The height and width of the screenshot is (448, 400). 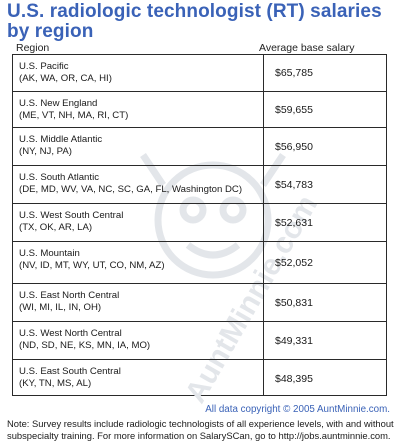 I want to click on salary-value: $54,783, so click(x=294, y=184).